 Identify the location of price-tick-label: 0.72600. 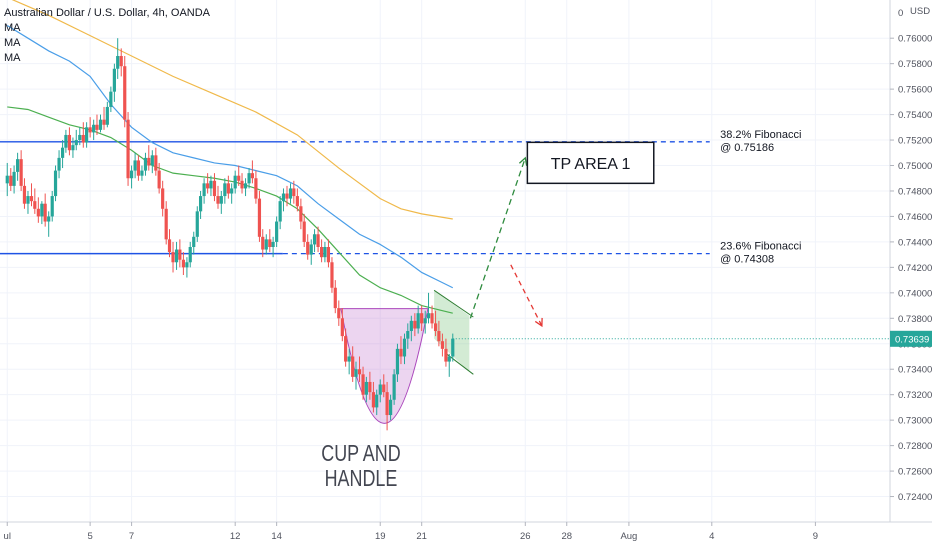
(915, 472).